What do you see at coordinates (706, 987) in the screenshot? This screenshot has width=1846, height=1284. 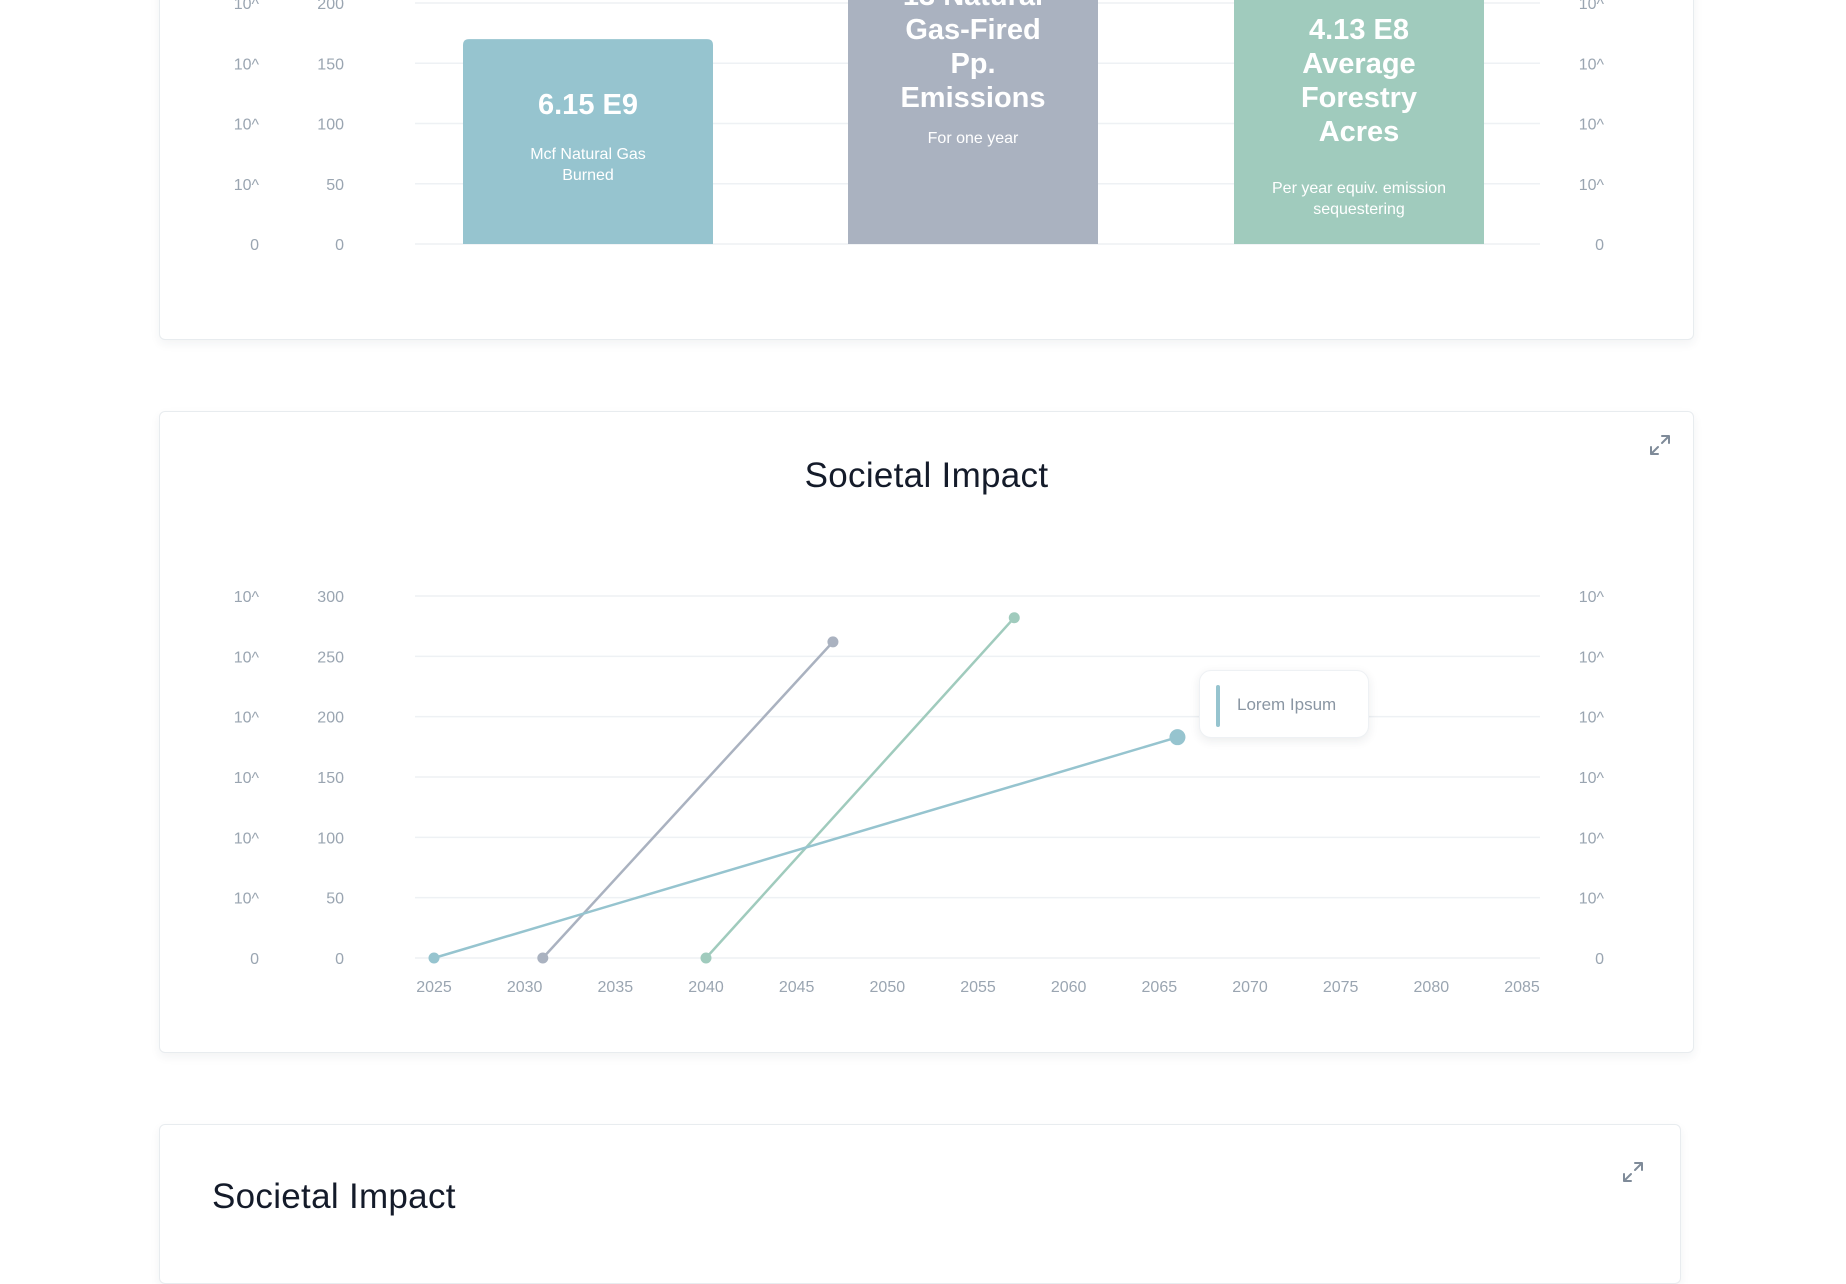 I see `x-tick-label: 2040` at bounding box center [706, 987].